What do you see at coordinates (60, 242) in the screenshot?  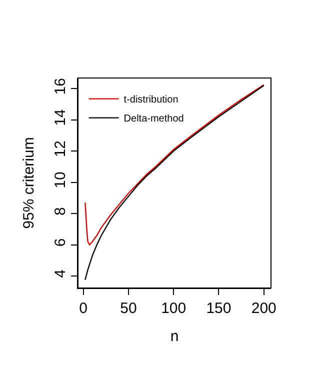 I see `y-tick-label: 6` at bounding box center [60, 242].